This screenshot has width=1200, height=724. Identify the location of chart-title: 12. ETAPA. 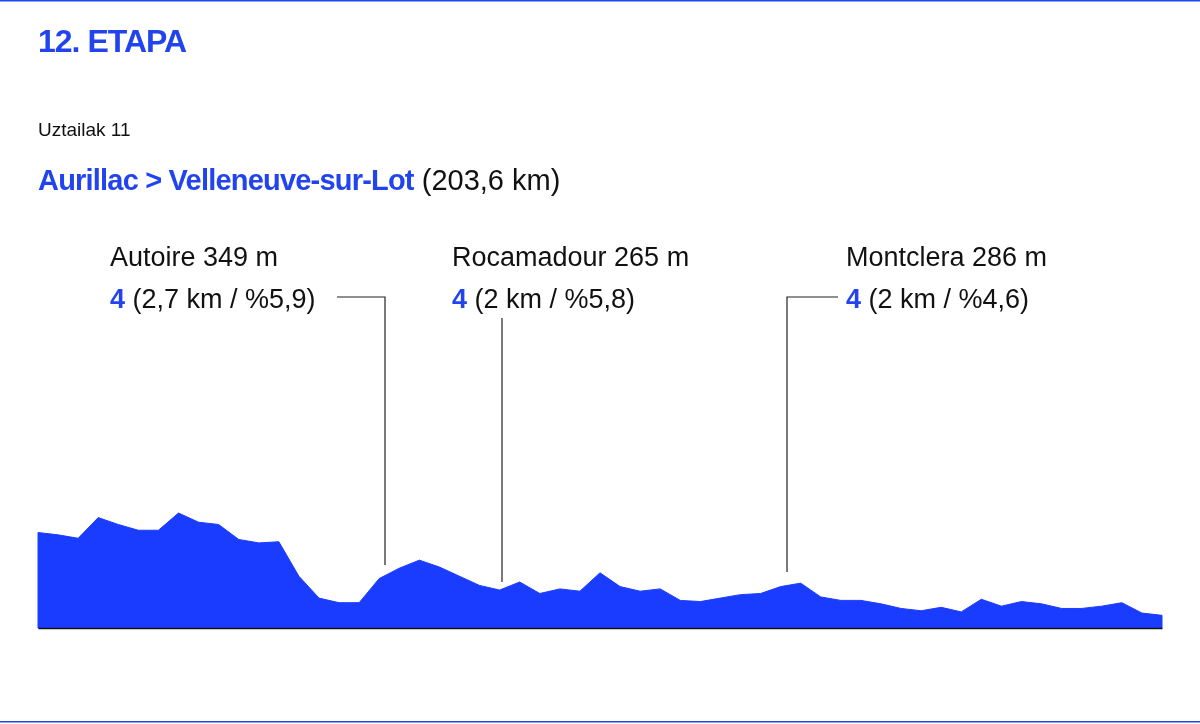
(112, 41).